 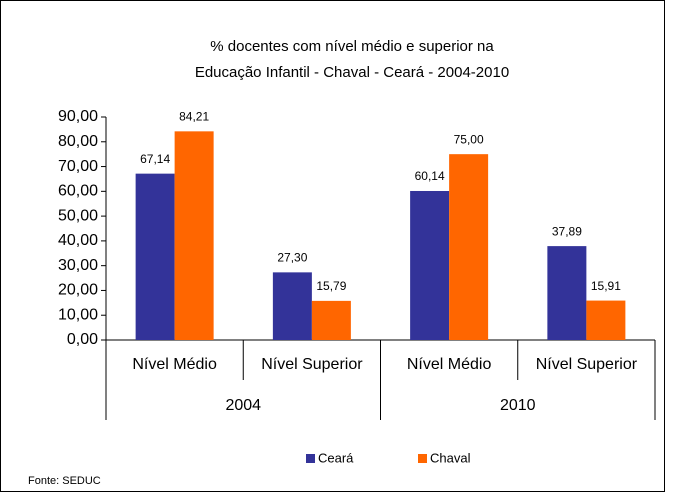 What do you see at coordinates (64, 481) in the screenshot?
I see `source-note: Fonte: SEDUC` at bounding box center [64, 481].